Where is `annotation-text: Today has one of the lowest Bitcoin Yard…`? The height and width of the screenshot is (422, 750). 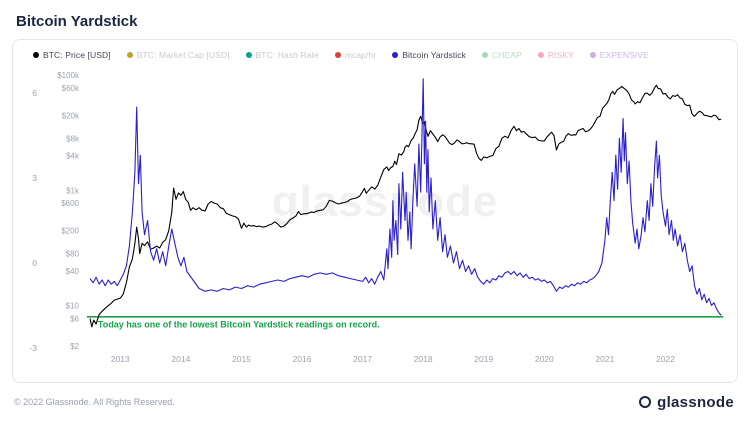
annotation-text: Today has one of the lowest Bitcoin Yard… is located at coordinates (239, 324).